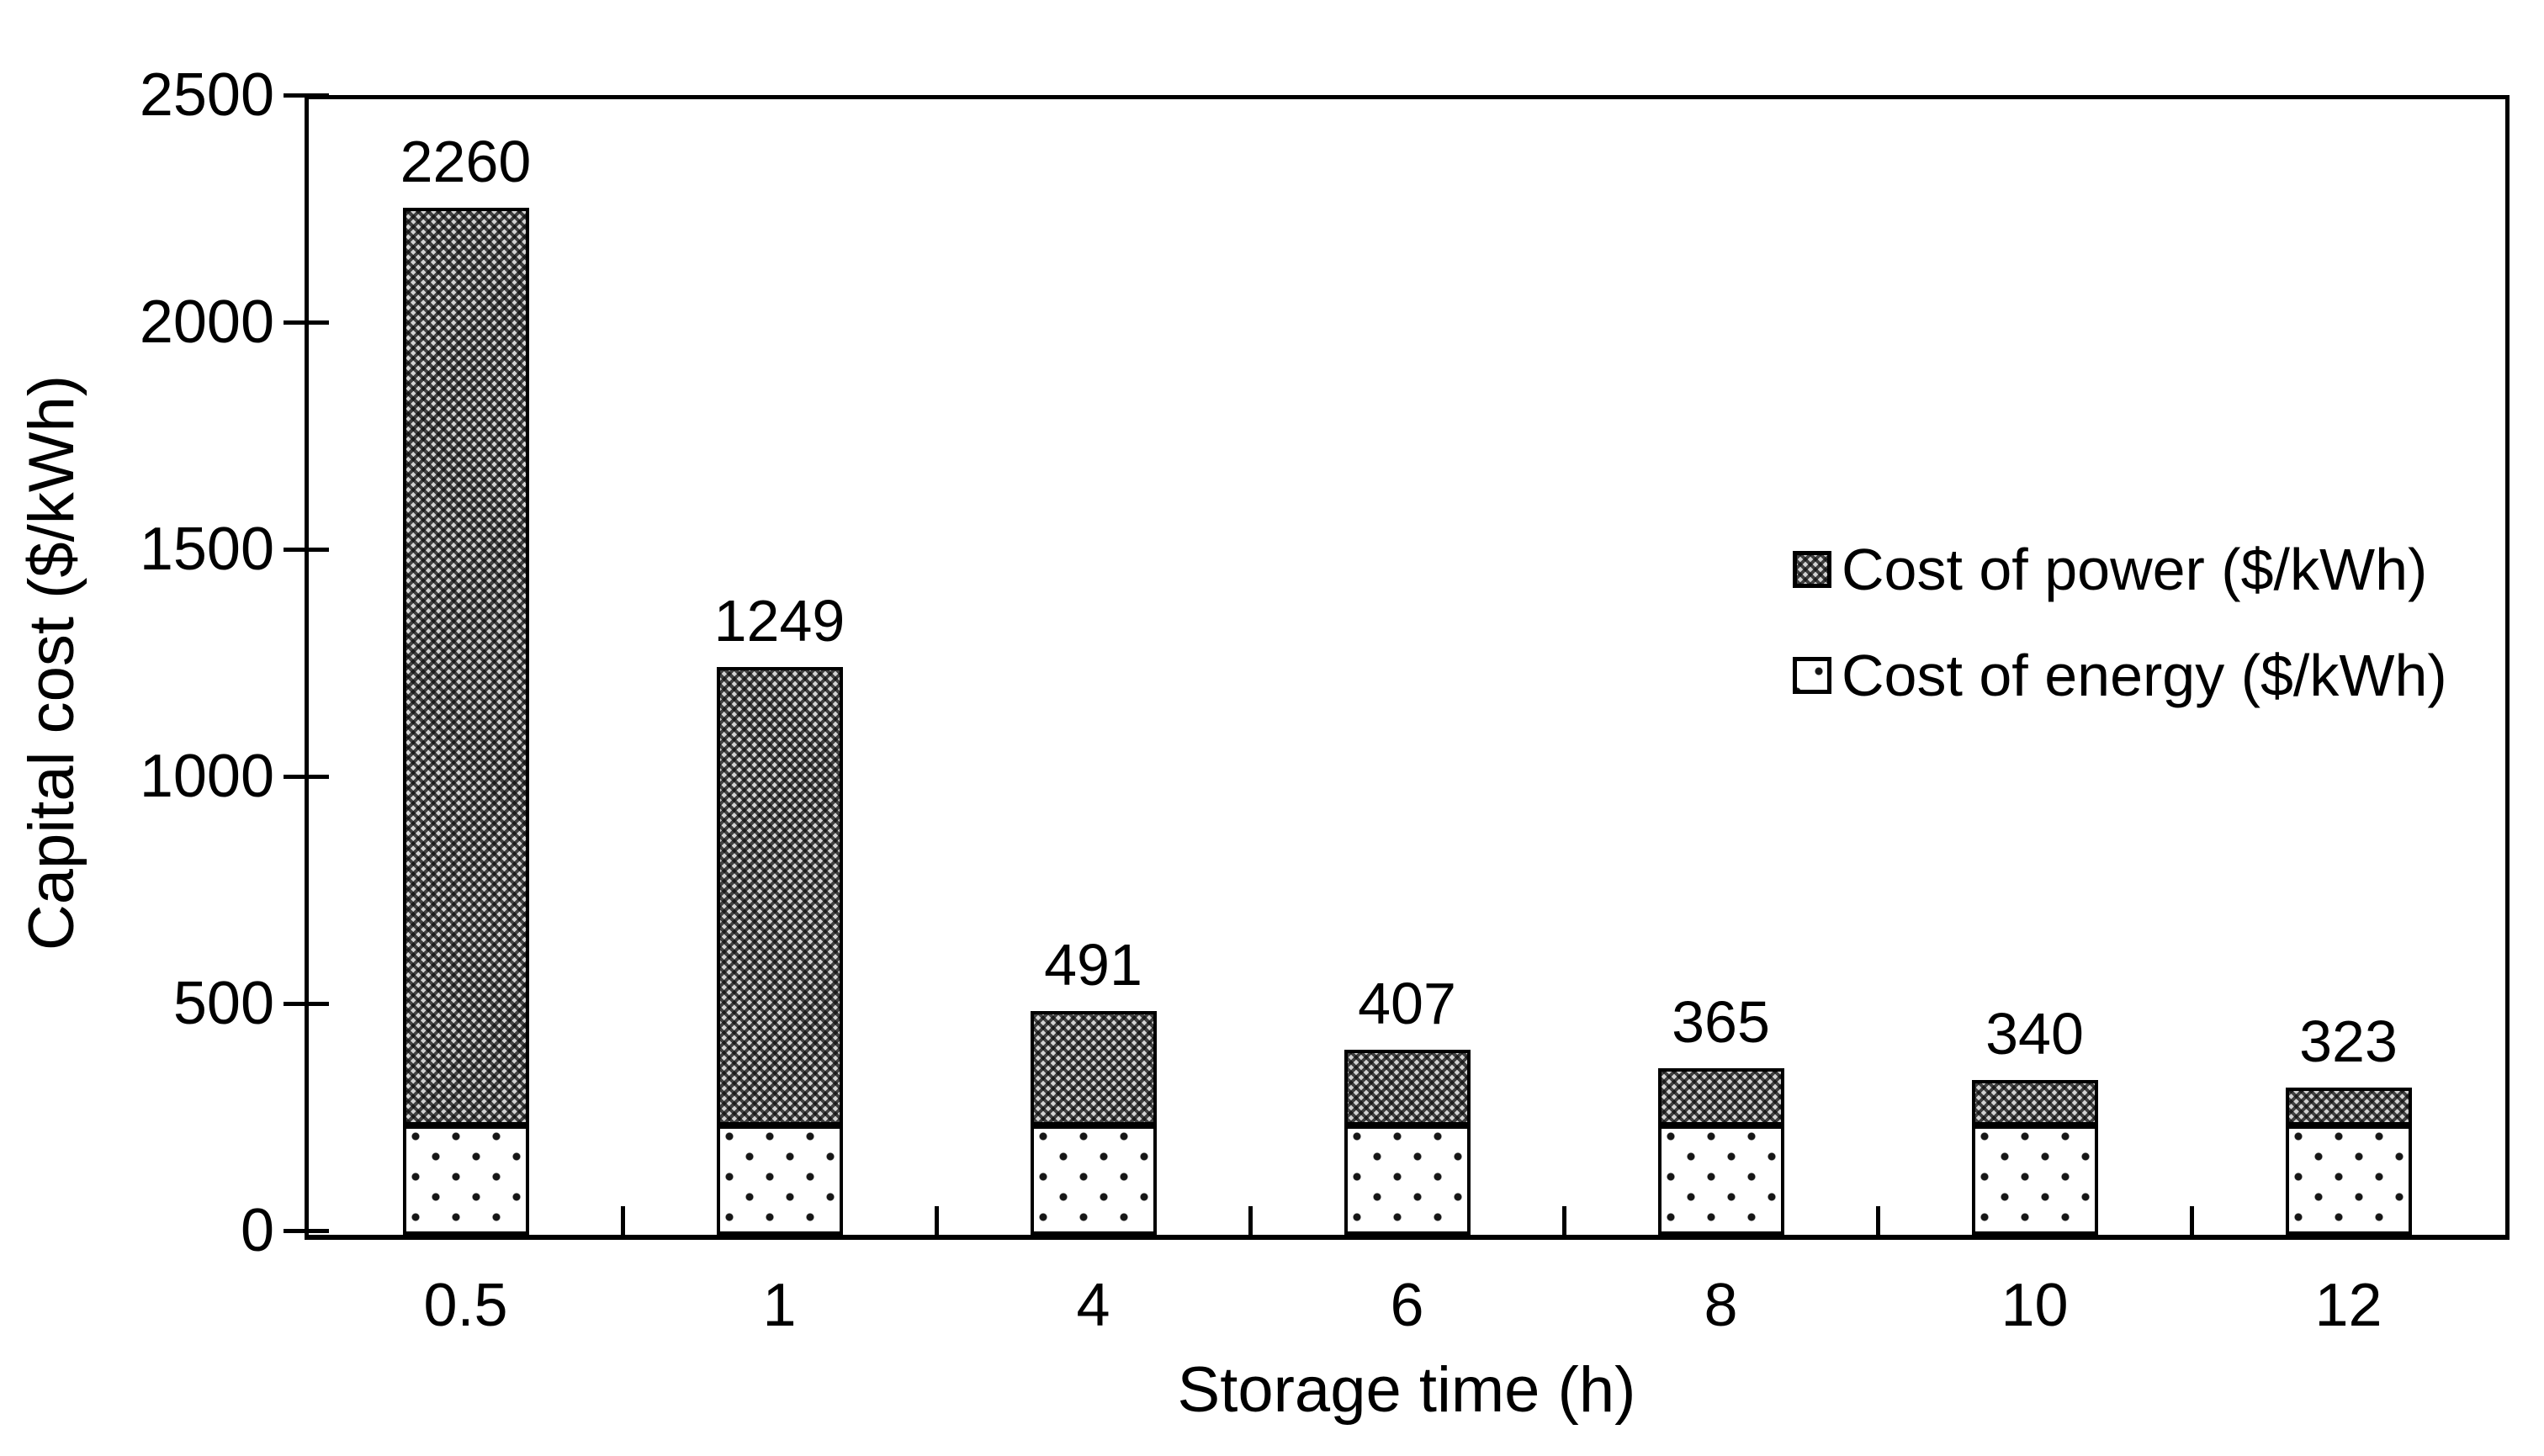 The image size is (2544, 1456). I want to click on x-axis-tick-label: 4, so click(1093, 1305).